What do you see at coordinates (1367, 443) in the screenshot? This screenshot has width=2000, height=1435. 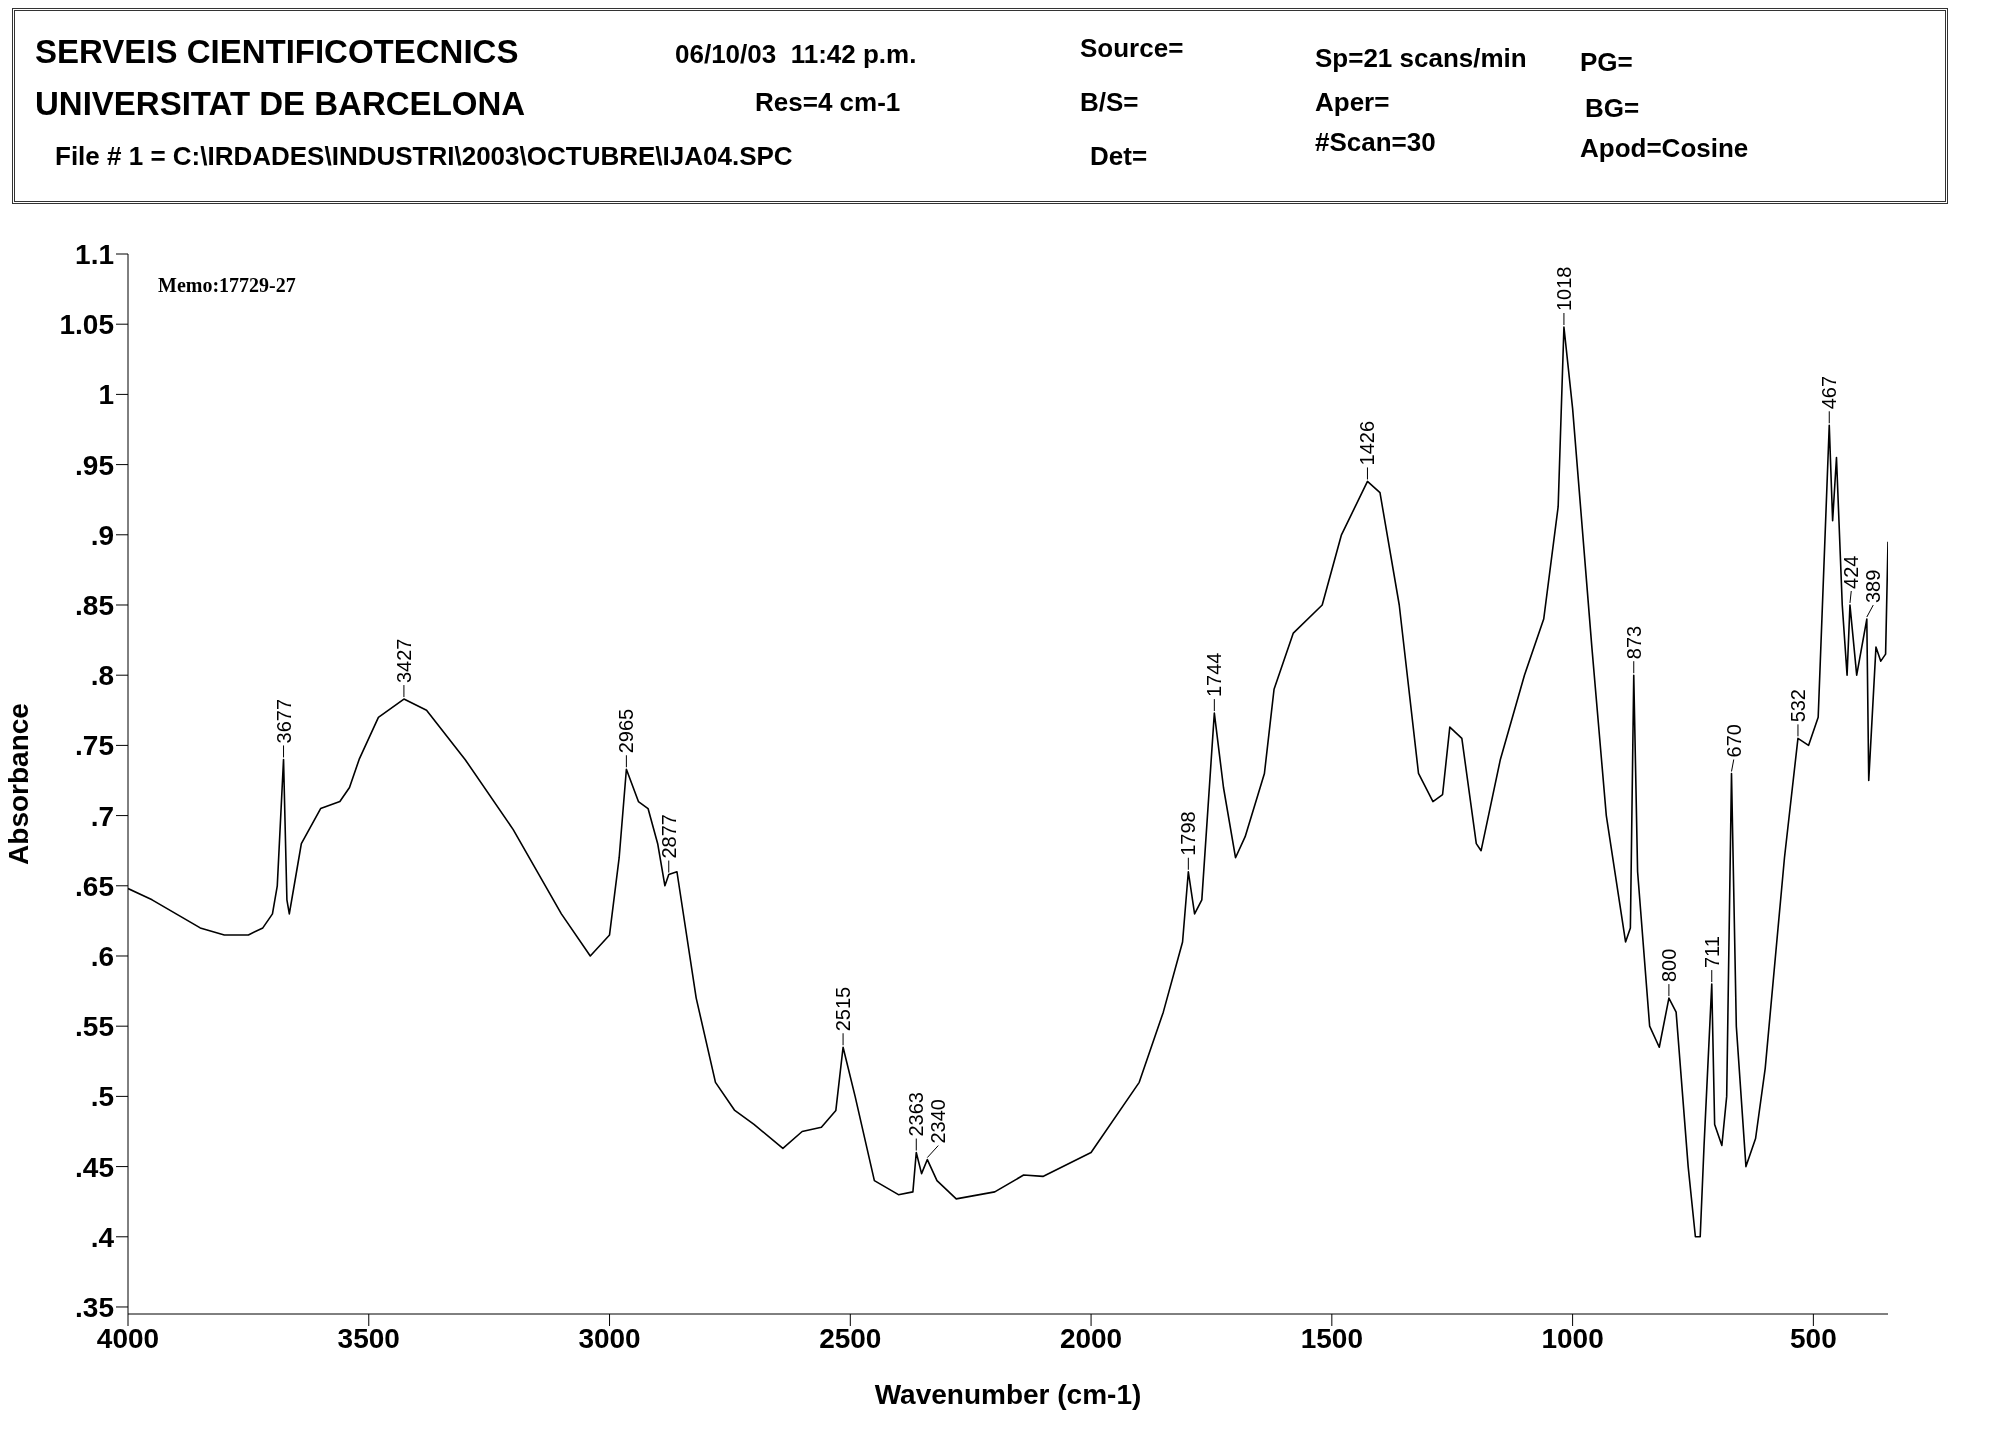 I see `annotation: 1426` at bounding box center [1367, 443].